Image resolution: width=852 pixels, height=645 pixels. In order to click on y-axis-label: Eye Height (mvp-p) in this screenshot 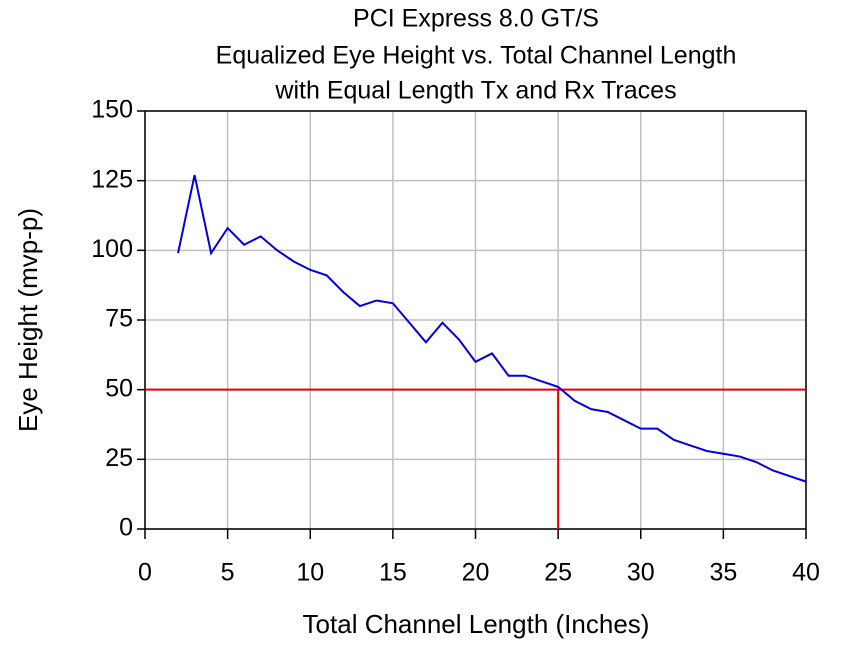, I will do `click(28, 320)`.